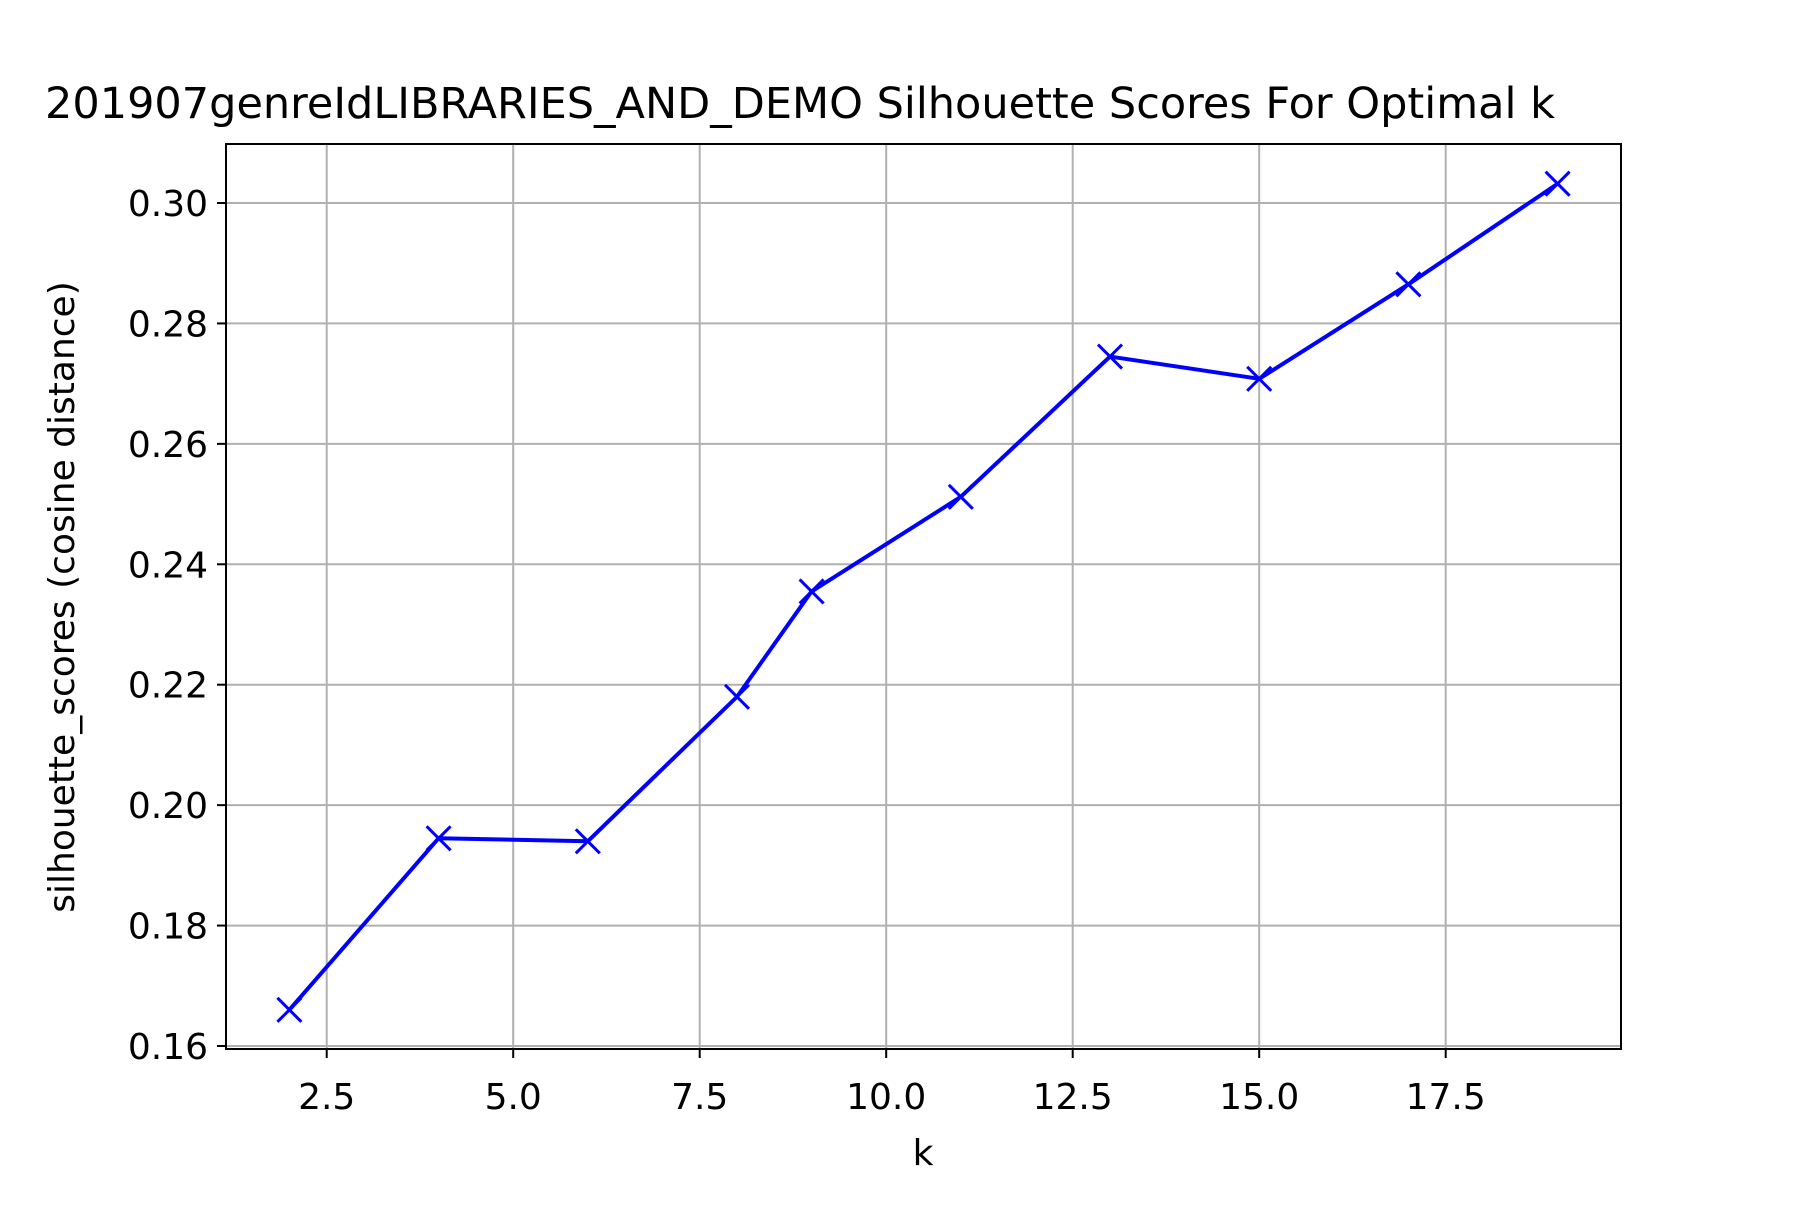 Image resolution: width=1800 pixels, height=1205 pixels. What do you see at coordinates (923, 1153) in the screenshot?
I see `x-axis-label: k` at bounding box center [923, 1153].